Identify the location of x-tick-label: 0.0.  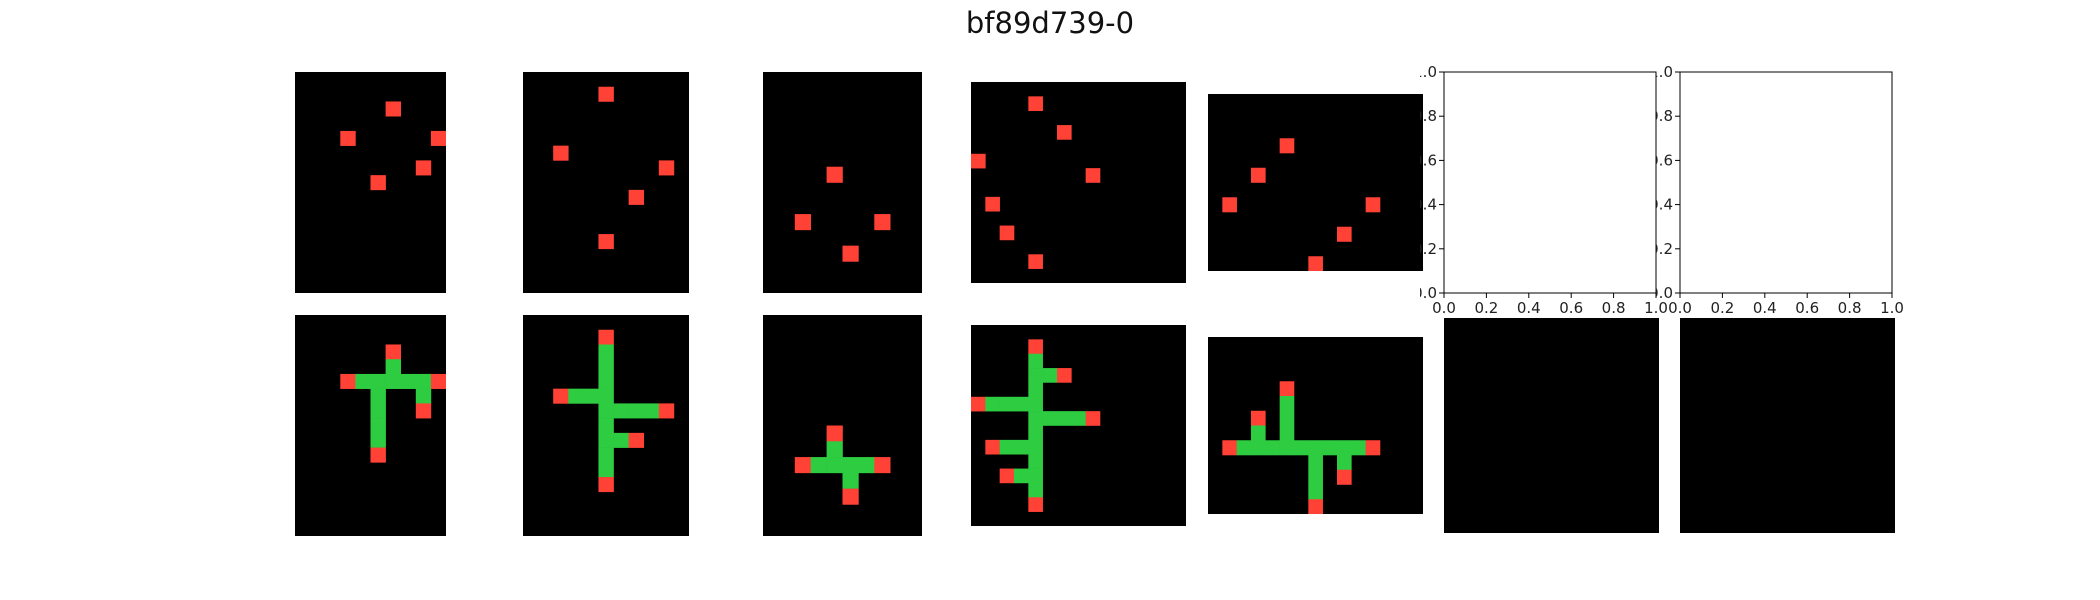
(1680, 308).